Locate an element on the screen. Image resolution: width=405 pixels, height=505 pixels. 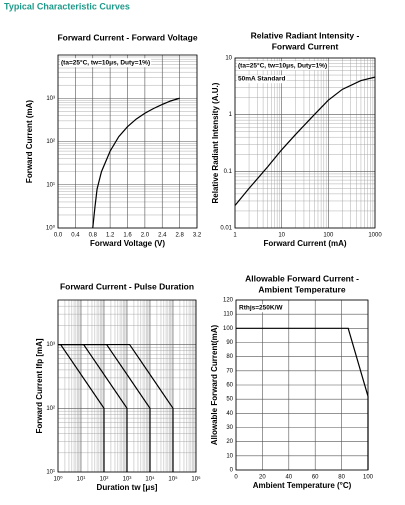
y-tick-label: 70 is located at coordinates (229, 371).